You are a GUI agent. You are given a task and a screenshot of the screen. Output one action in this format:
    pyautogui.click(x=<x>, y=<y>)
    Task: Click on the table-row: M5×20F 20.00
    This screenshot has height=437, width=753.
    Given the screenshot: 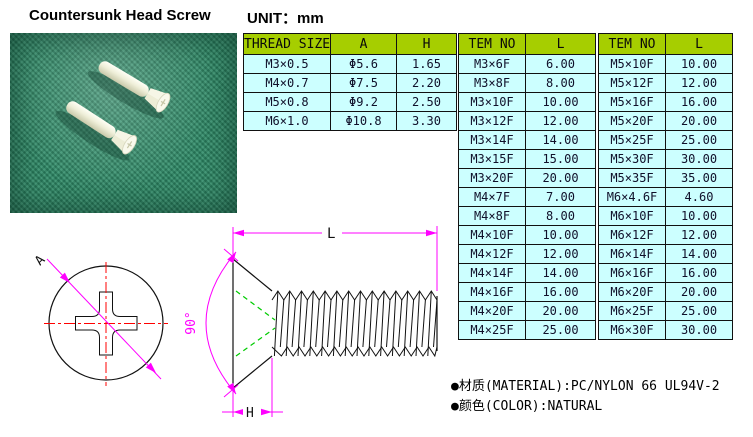 What is the action you would take?
    pyautogui.click(x=665, y=121)
    